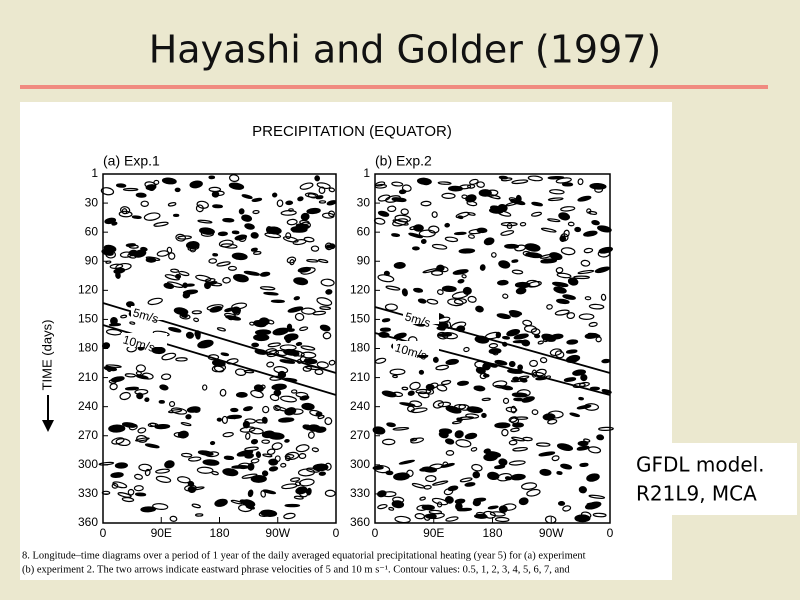 The height and width of the screenshot is (600, 800). I want to click on x-tick-label: 90E, so click(161, 533).